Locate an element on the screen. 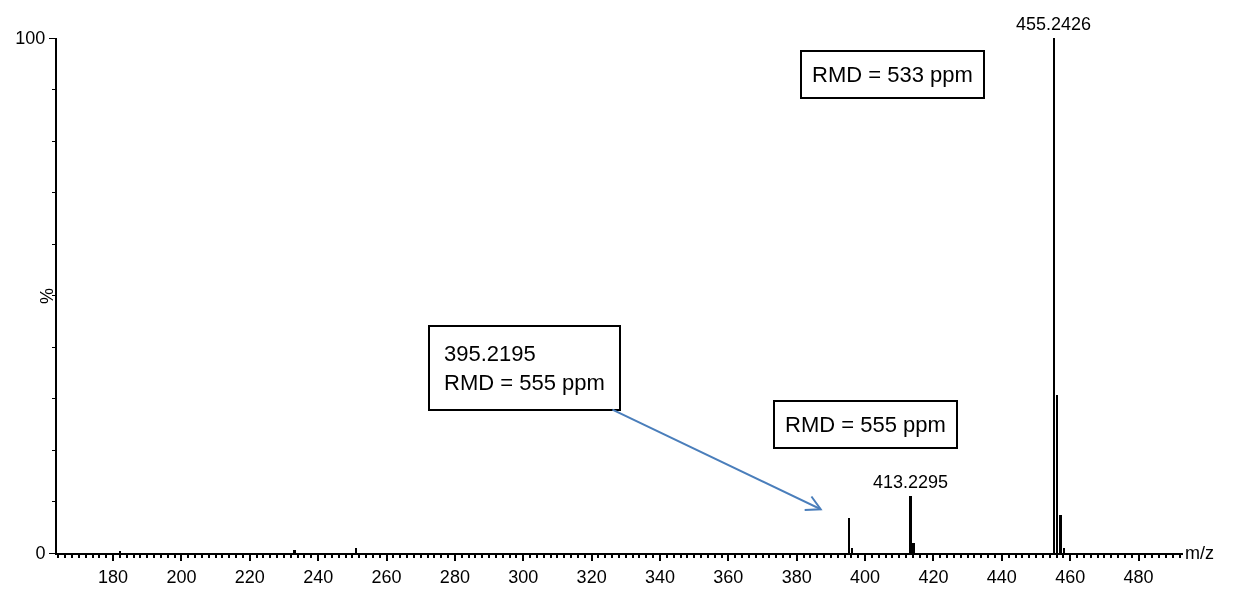 Image resolution: width=1235 pixels, height=599 pixels. y-tick-label: 0 is located at coordinates (40, 553).